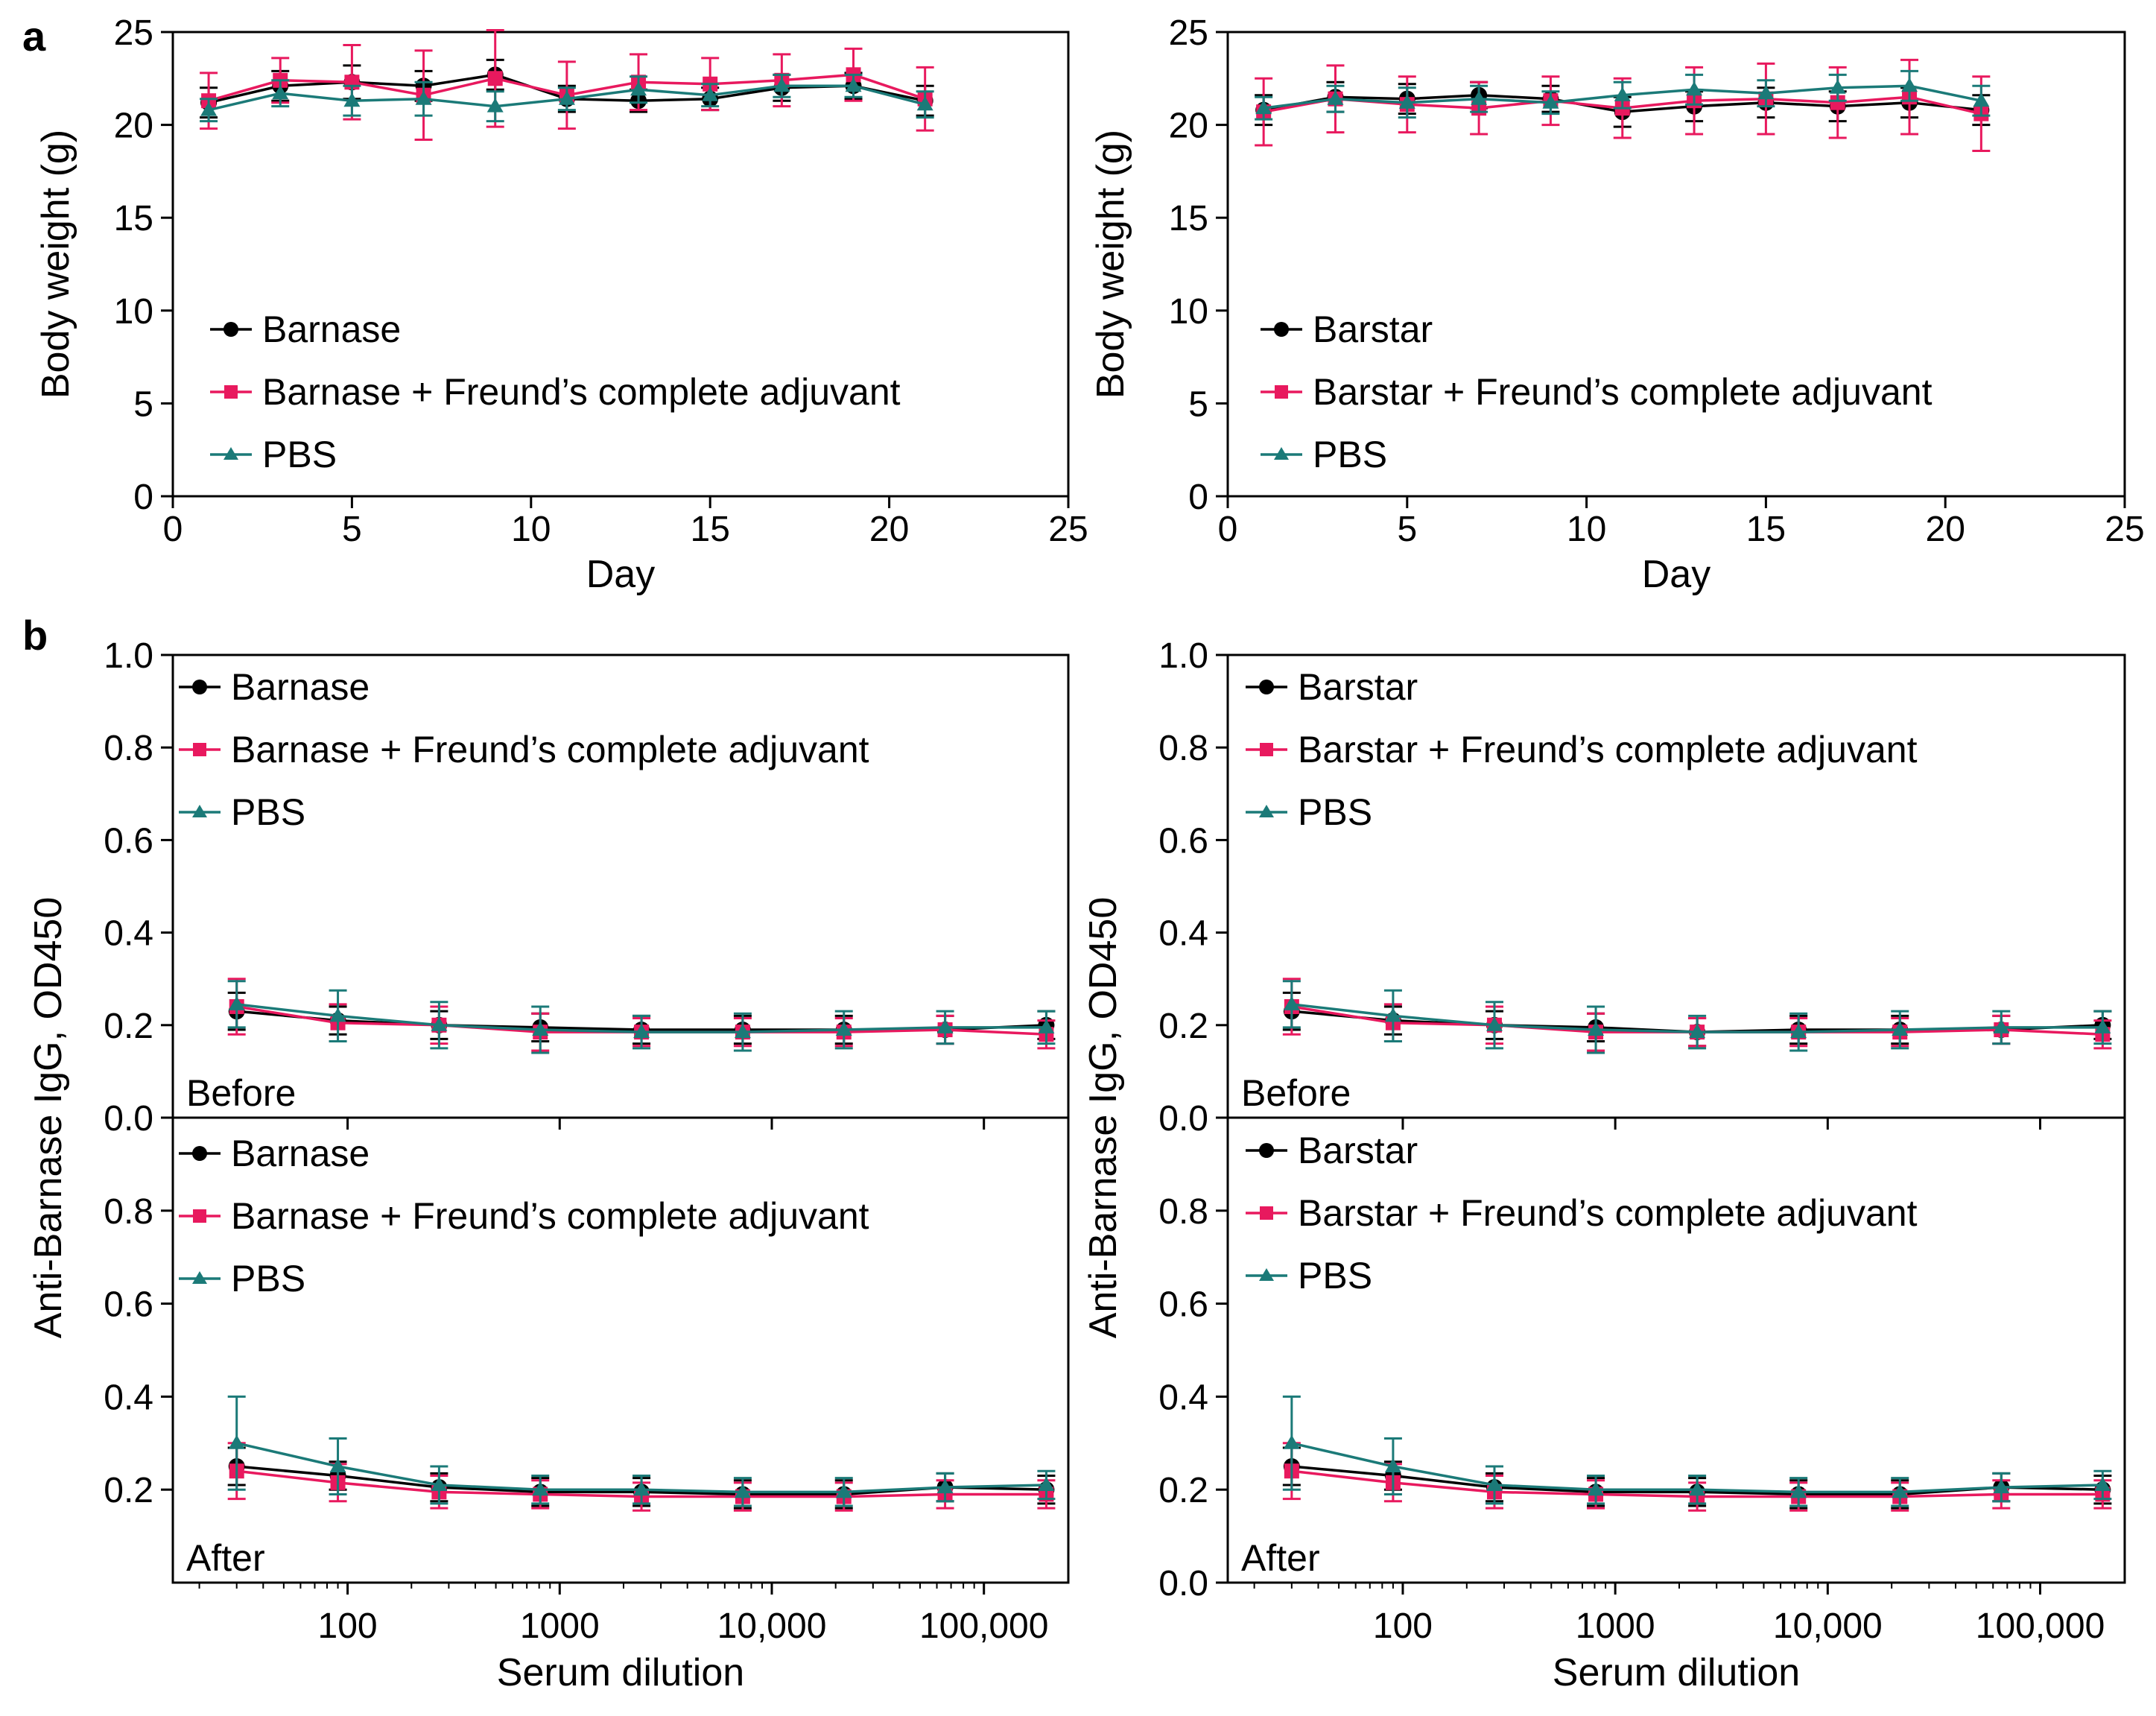  What do you see at coordinates (348, 1626) in the screenshot?
I see `x-tick-label: 100` at bounding box center [348, 1626].